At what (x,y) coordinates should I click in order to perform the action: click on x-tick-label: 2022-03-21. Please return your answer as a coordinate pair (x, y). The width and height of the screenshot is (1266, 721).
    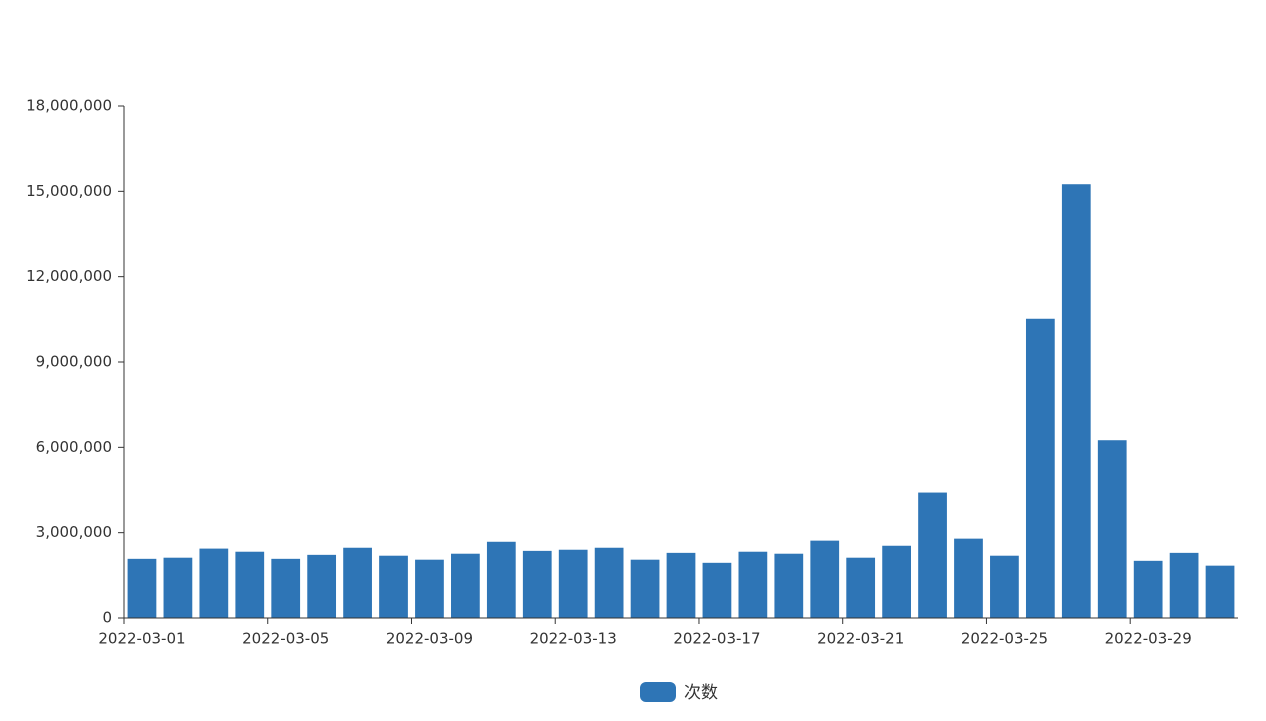
    Looking at the image, I should click on (860, 639).